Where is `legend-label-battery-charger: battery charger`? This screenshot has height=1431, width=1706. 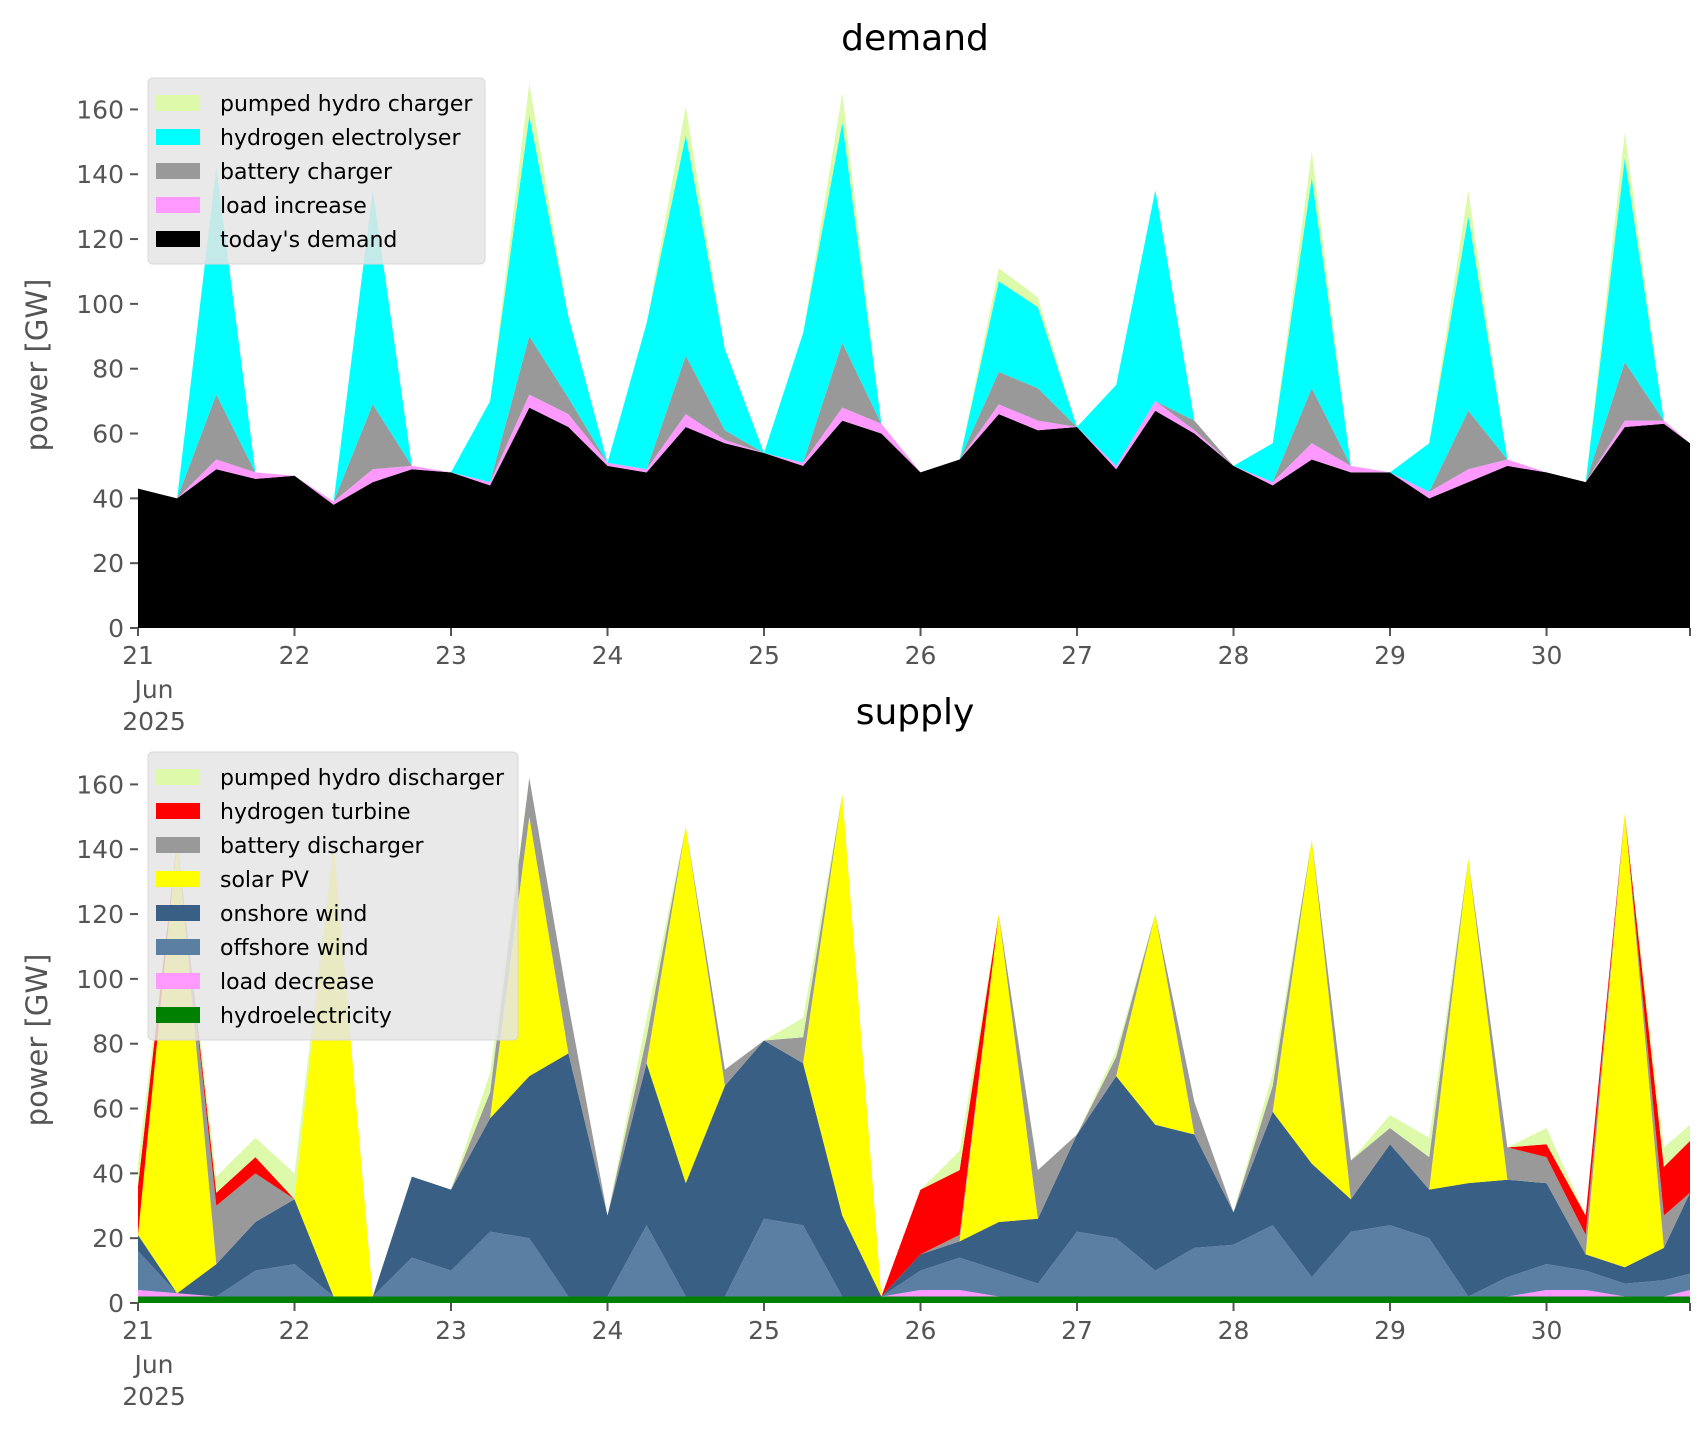
legend-label-battery-charger: battery charger is located at coordinates (306, 172).